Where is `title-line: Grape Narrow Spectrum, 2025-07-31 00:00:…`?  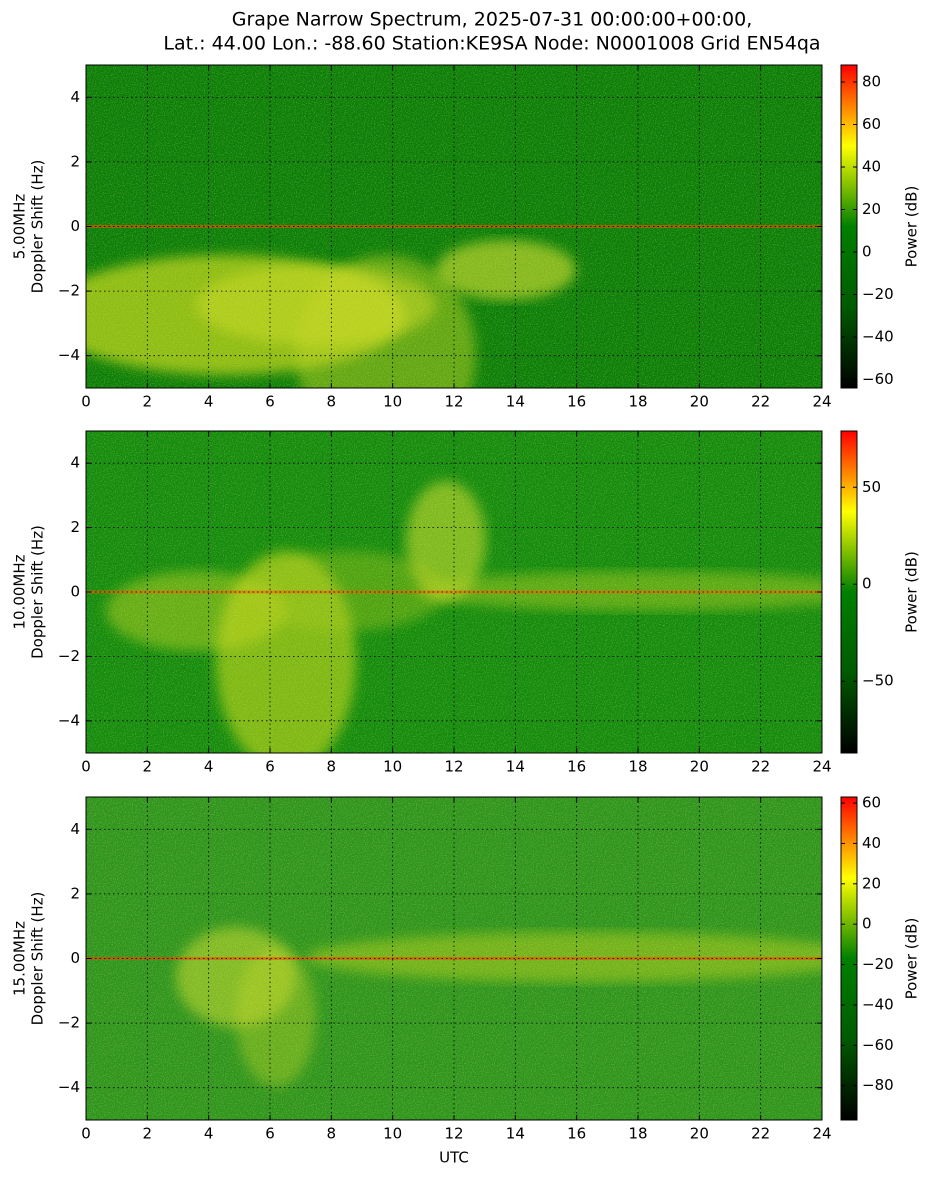
title-line: Grape Narrow Spectrum, 2025-07-31 00:00:… is located at coordinates (492, 20).